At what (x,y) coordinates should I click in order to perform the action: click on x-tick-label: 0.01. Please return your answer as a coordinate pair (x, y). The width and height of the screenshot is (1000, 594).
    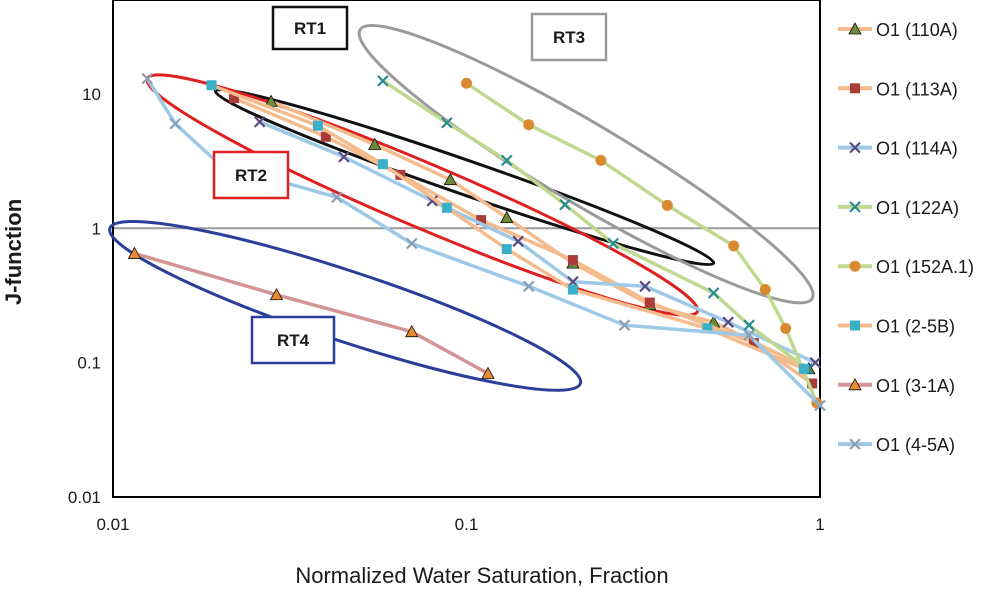
    Looking at the image, I should click on (112, 524).